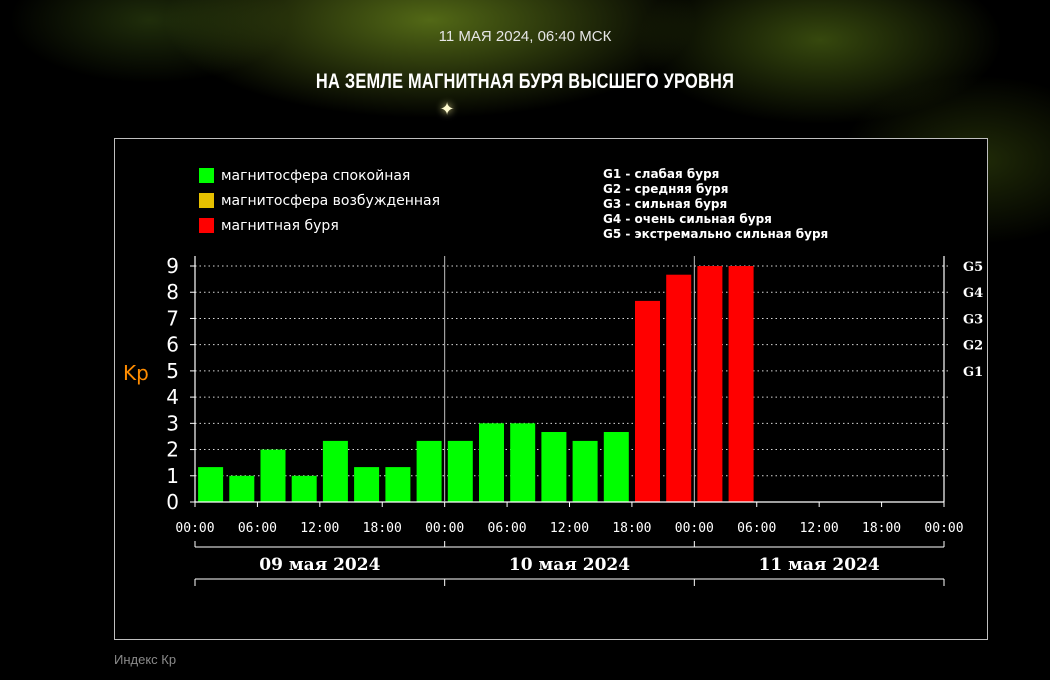  I want to click on g-level-label: G3, so click(973, 319).